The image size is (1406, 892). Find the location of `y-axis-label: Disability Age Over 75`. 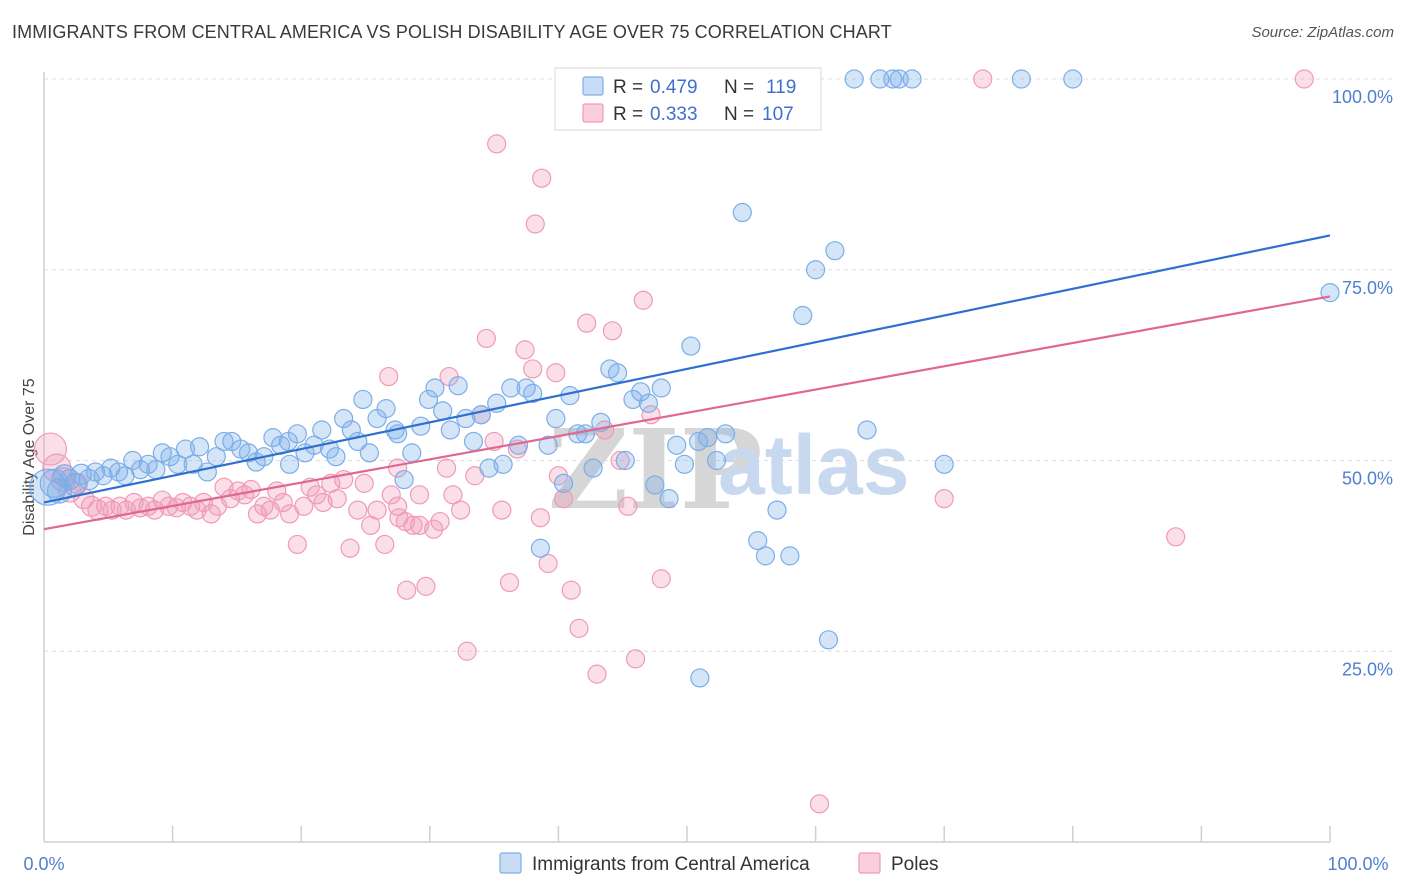

y-axis-label: Disability Age Over 75 is located at coordinates (29, 457).